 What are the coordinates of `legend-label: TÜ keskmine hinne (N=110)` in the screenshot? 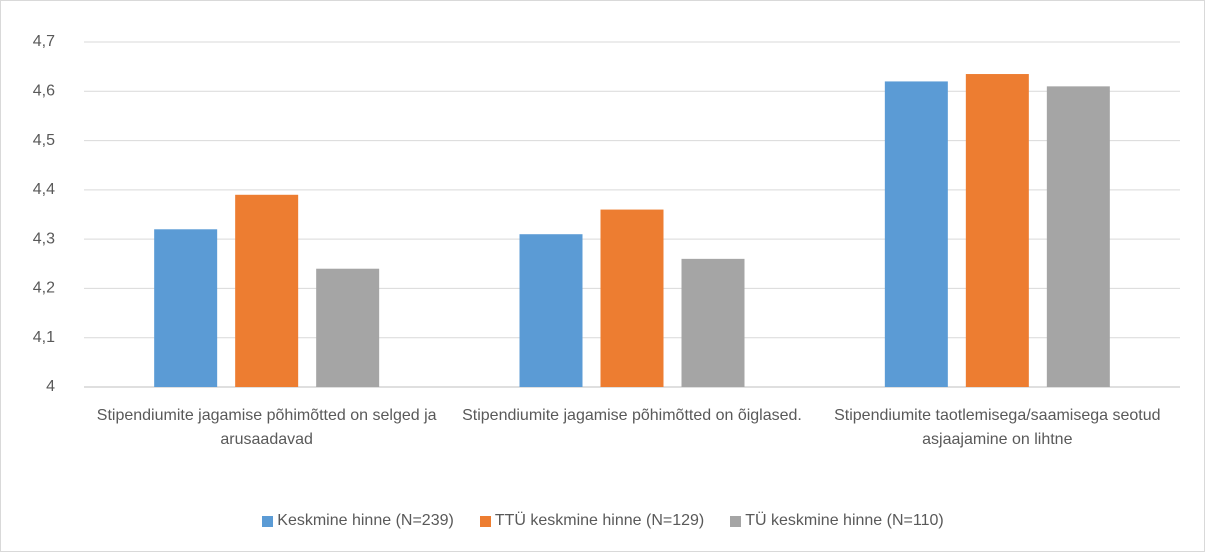 It's located at (844, 520).